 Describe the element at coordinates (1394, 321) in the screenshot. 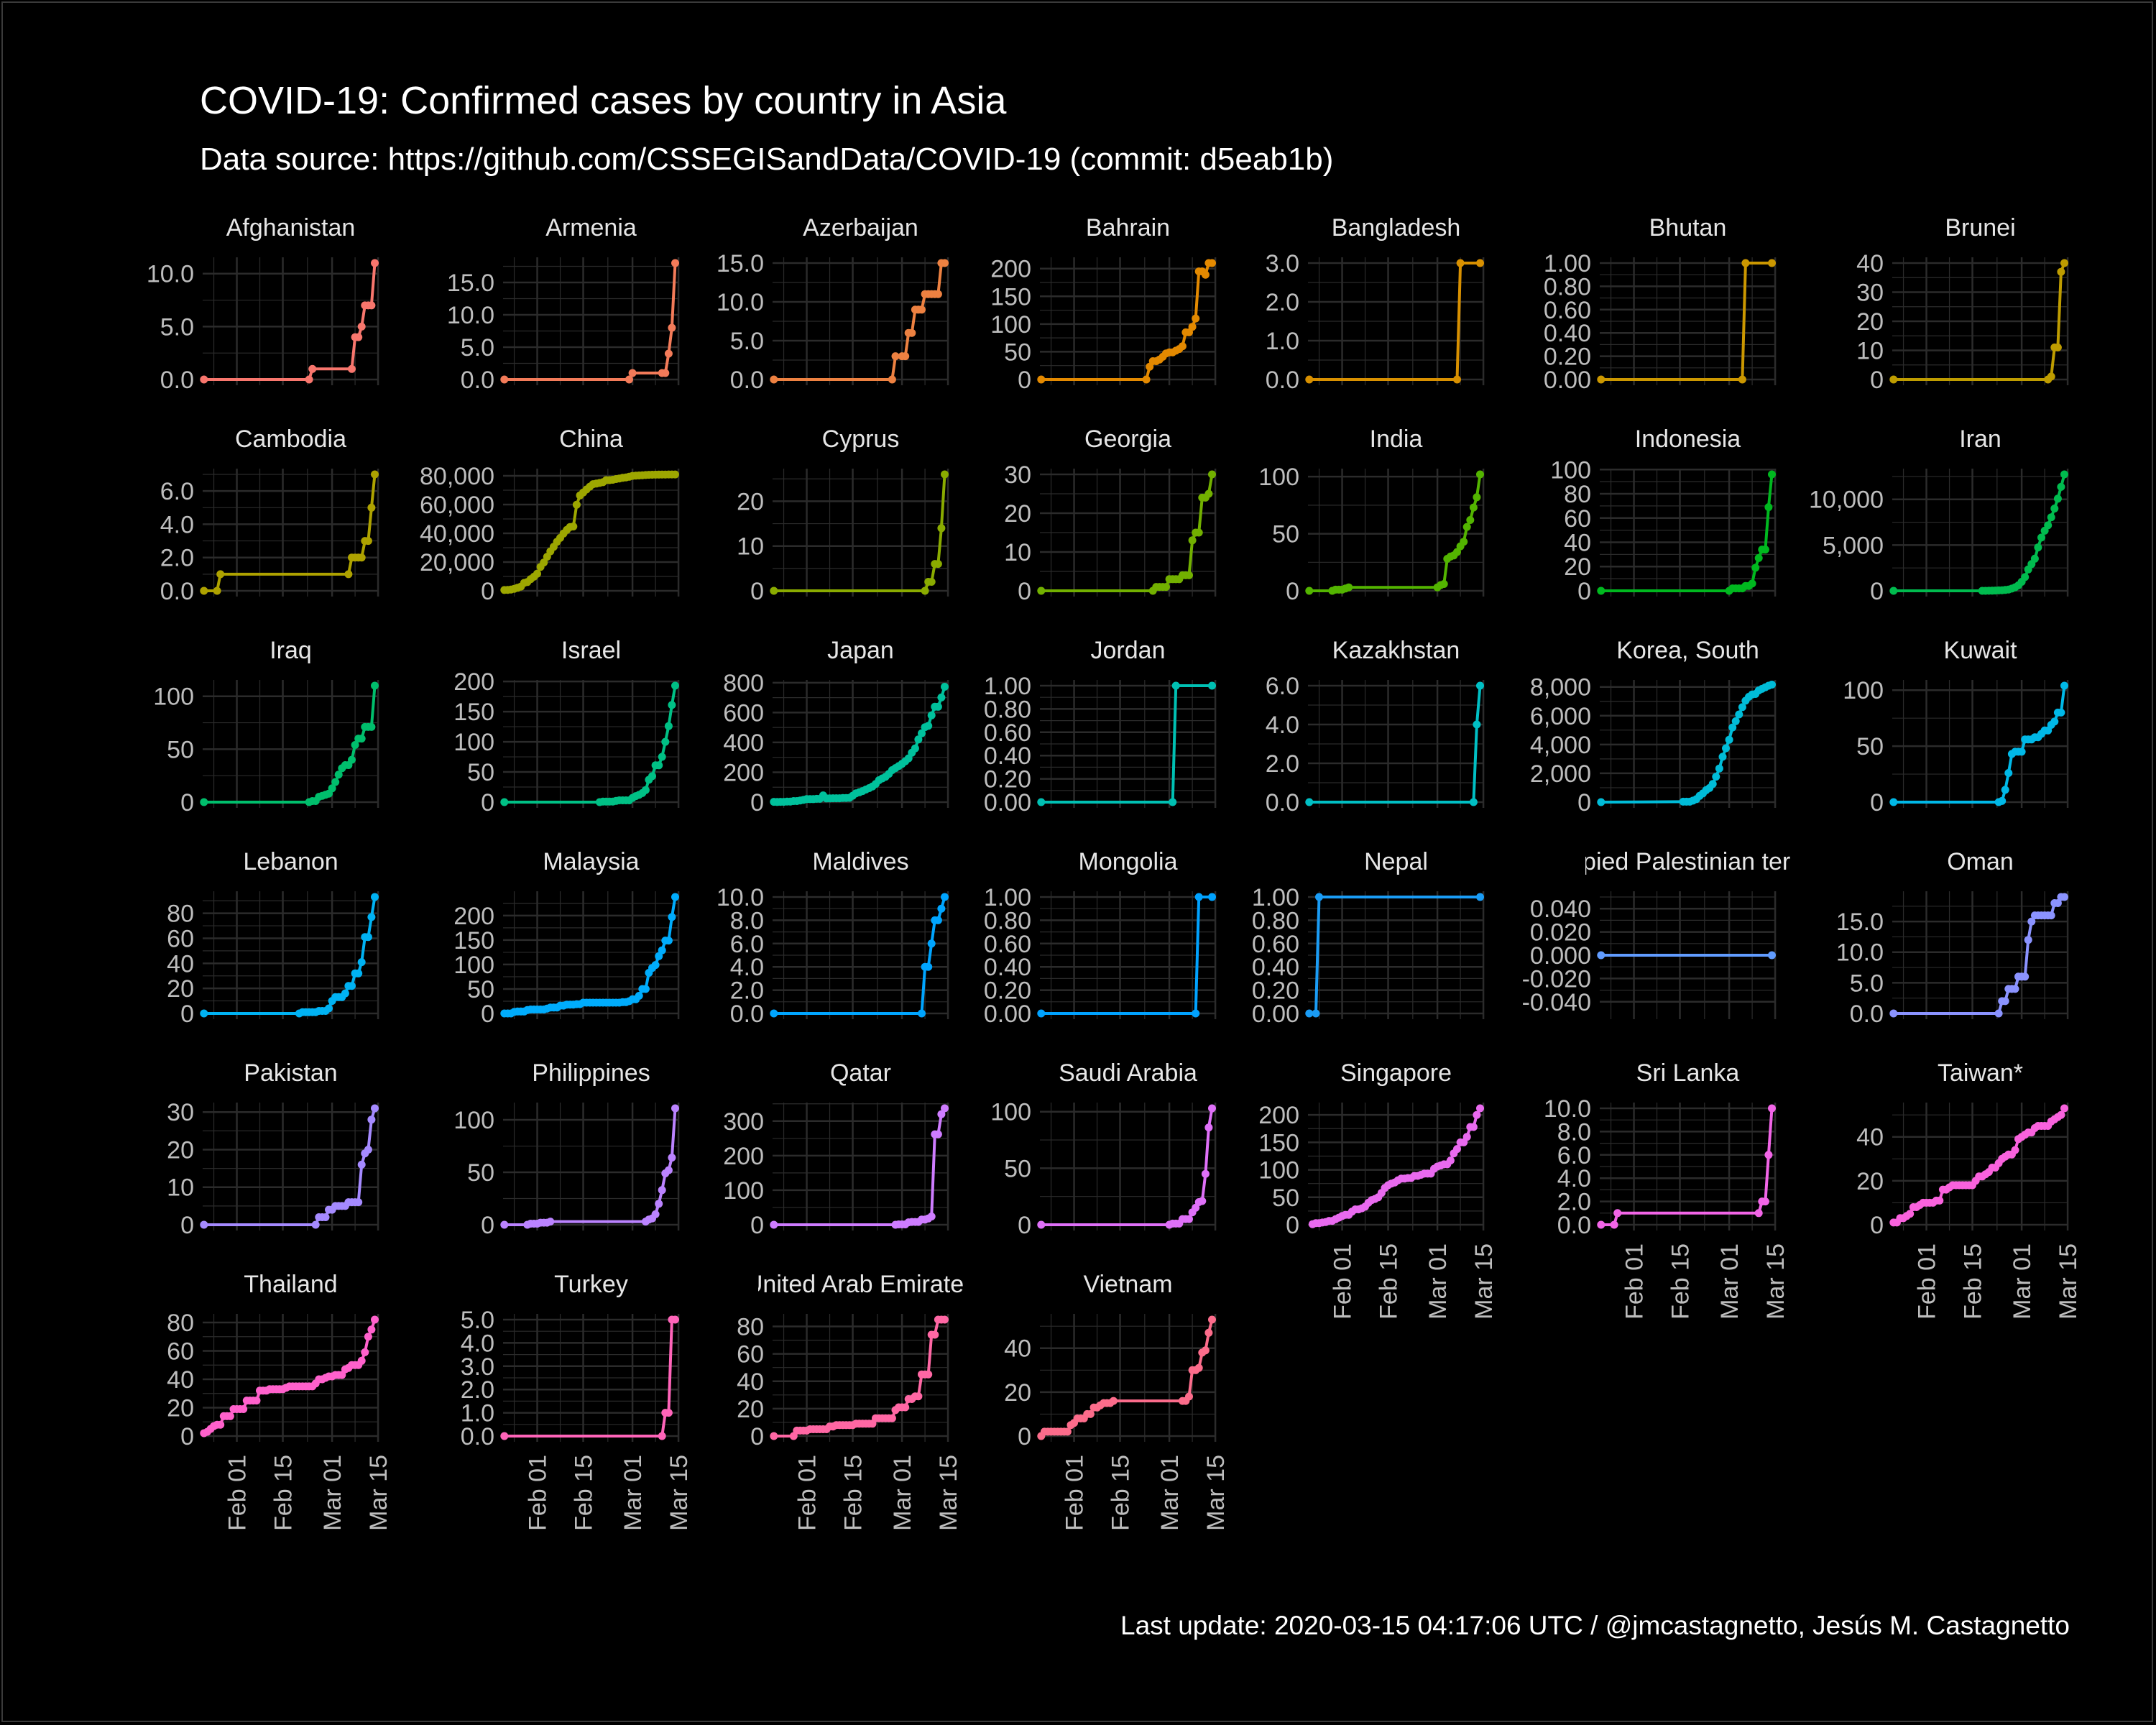

I see `series-points-bangladesh` at that location.